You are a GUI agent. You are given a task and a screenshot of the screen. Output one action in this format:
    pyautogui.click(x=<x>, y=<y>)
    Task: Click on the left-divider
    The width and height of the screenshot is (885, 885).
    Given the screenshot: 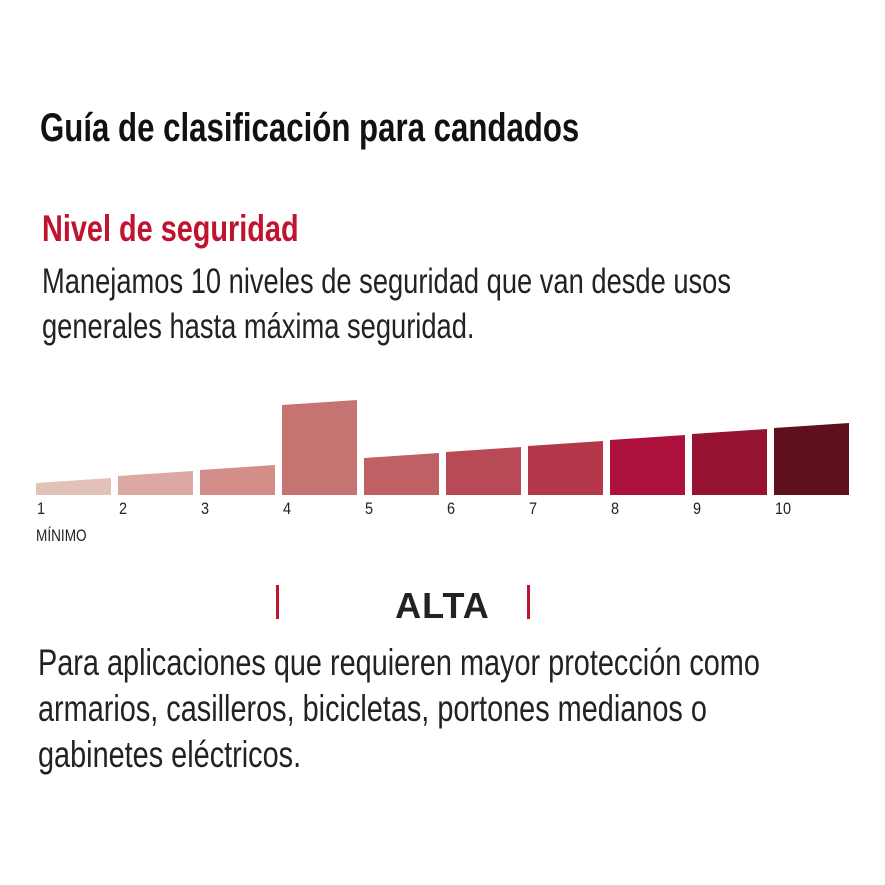 What is the action you would take?
    pyautogui.click(x=277, y=602)
    